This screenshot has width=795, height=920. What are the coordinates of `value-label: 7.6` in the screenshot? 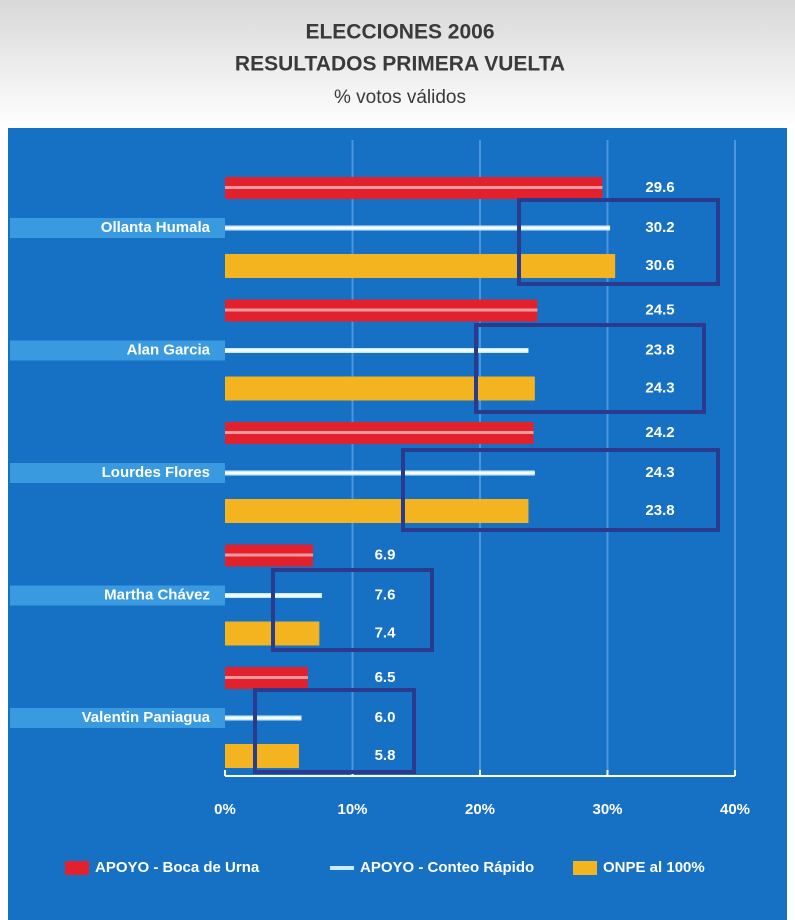 It's located at (385, 594).